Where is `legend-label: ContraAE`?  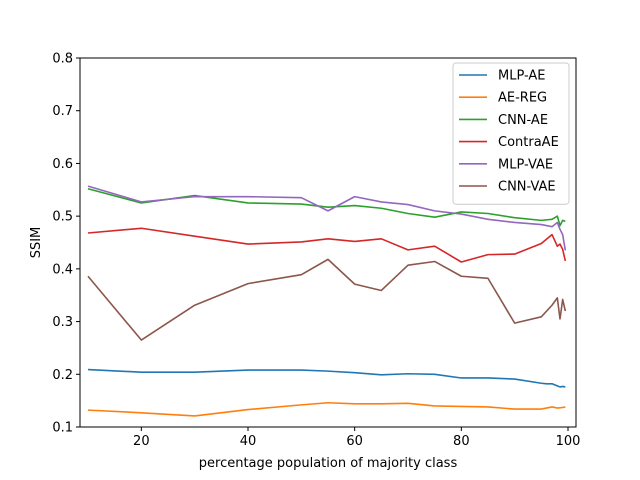
legend-label: ContraAE is located at coordinates (528, 142).